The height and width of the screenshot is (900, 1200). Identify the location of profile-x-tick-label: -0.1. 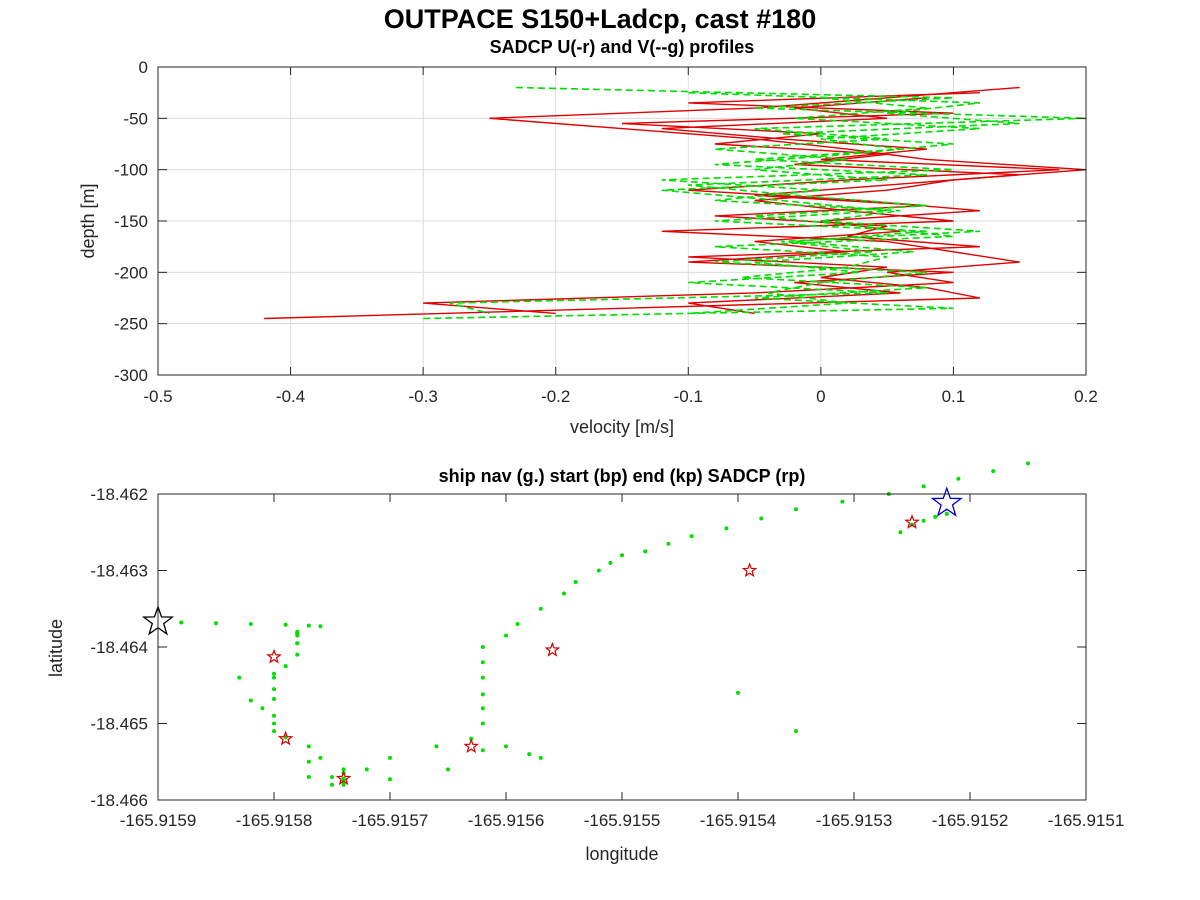
(688, 396).